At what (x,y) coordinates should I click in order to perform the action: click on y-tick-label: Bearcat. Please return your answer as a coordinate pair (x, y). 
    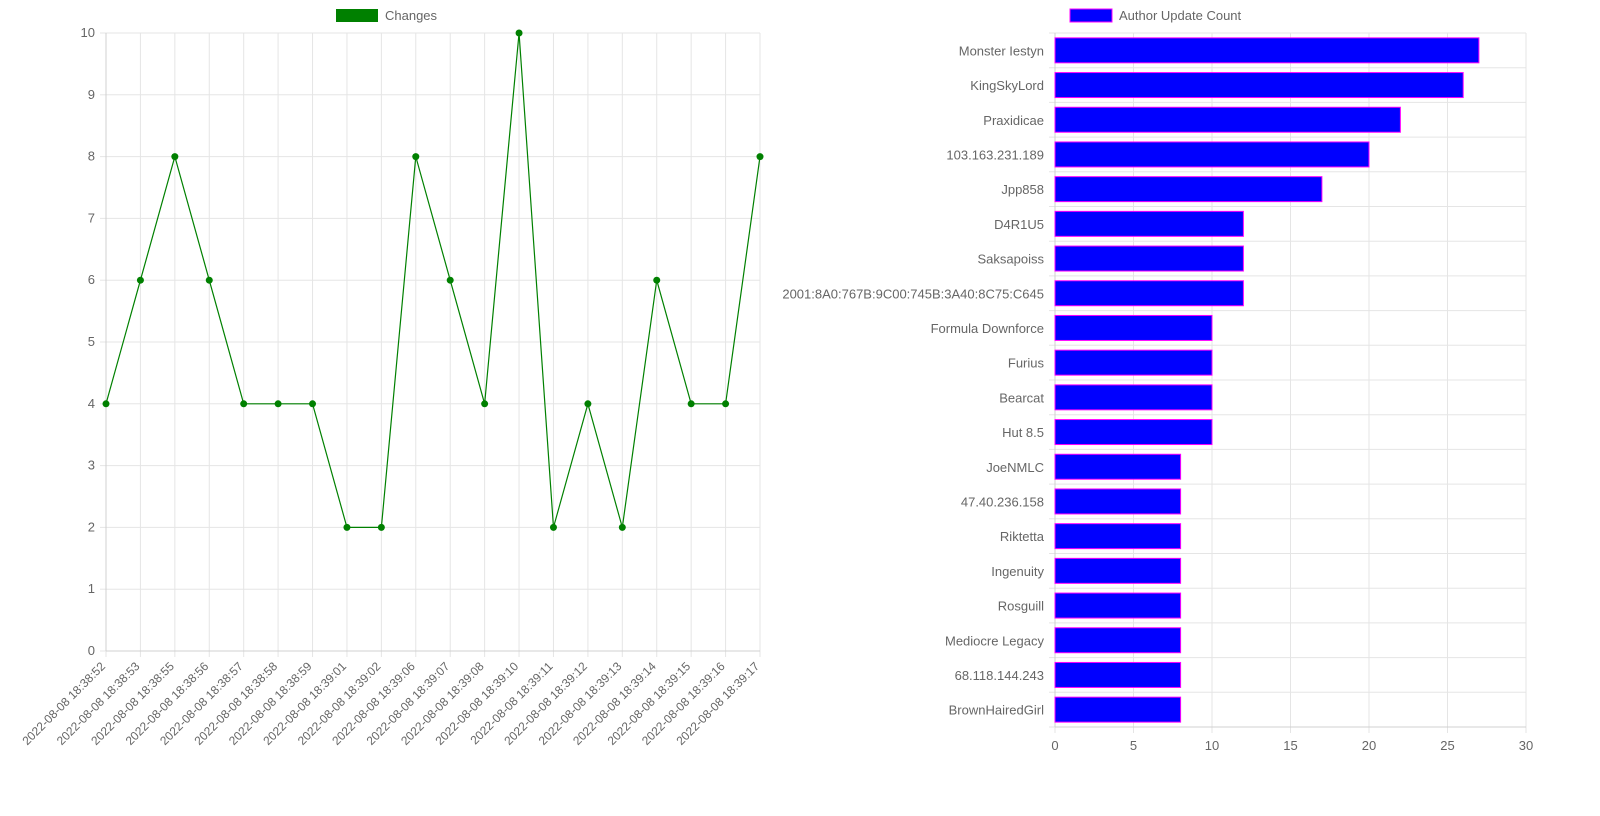
    Looking at the image, I should click on (1021, 397).